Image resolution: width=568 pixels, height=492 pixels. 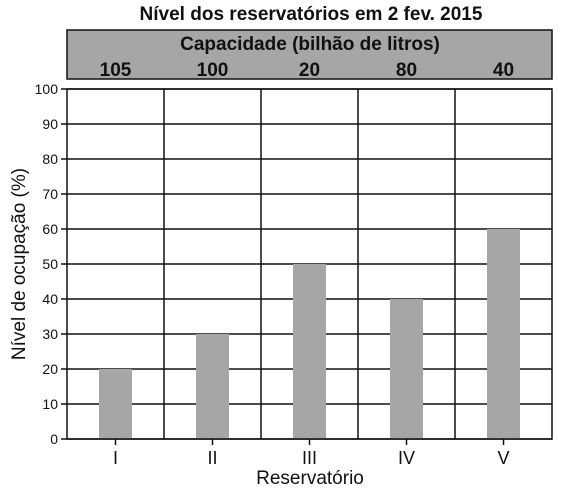 I want to click on chart-title: Nível dos reservatórios em 2 fev. 2015, so click(x=311, y=14).